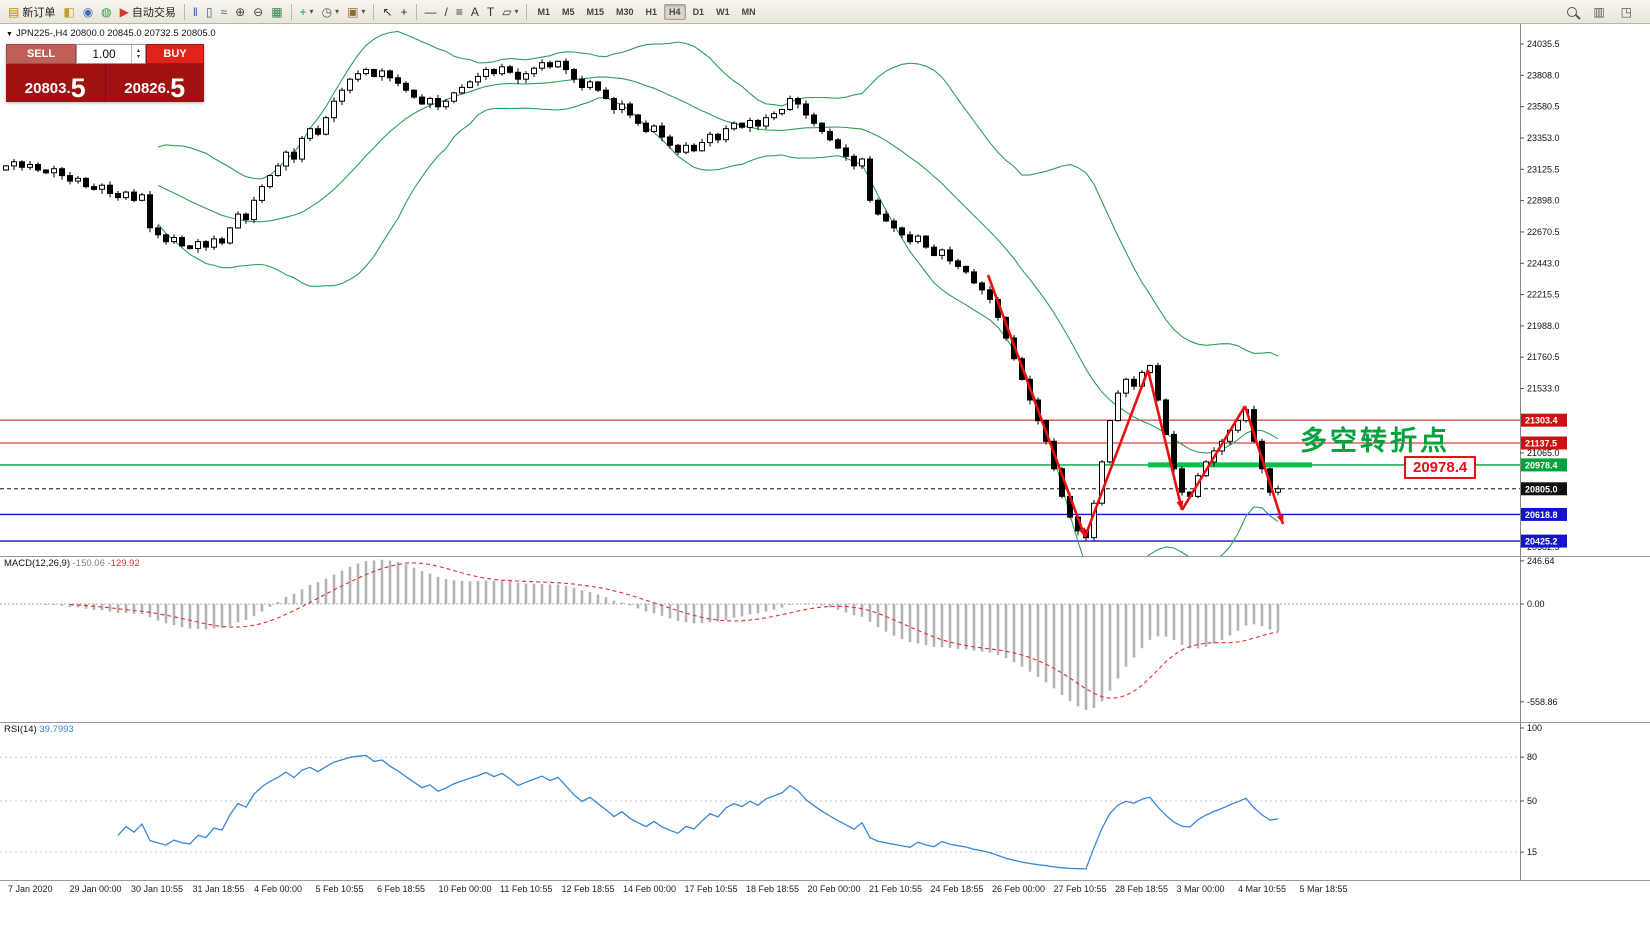 The width and height of the screenshot is (1650, 949). I want to click on templates-icon: ▣, so click(353, 11).